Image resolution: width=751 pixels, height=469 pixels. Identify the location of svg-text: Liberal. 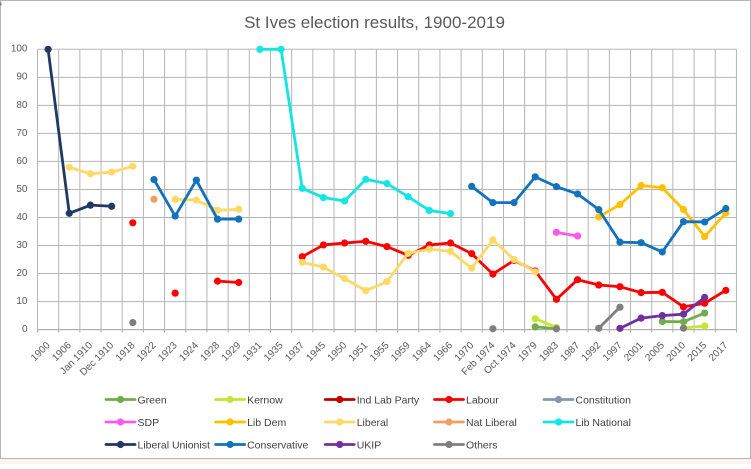
(373, 423).